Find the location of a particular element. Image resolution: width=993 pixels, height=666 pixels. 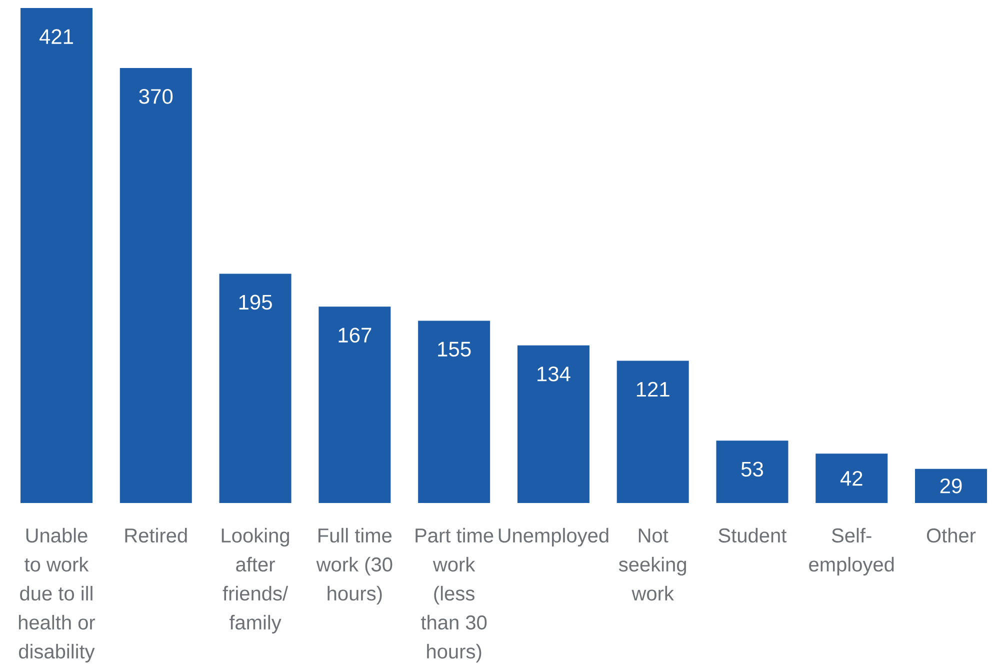

data-label: 167 is located at coordinates (355, 335).